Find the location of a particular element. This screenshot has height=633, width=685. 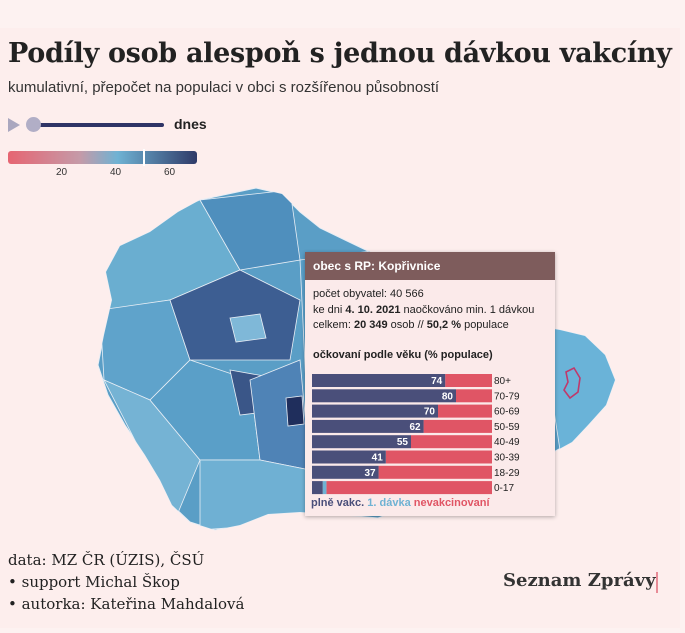

total-suffix: populace is located at coordinates (485, 325).